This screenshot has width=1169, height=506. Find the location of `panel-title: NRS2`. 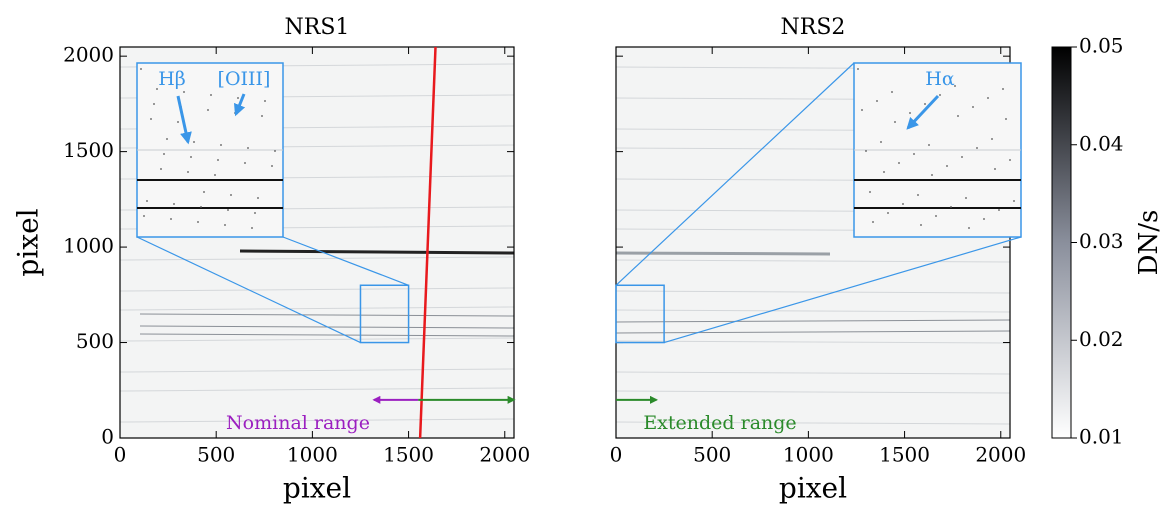

panel-title: NRS2 is located at coordinates (813, 27).